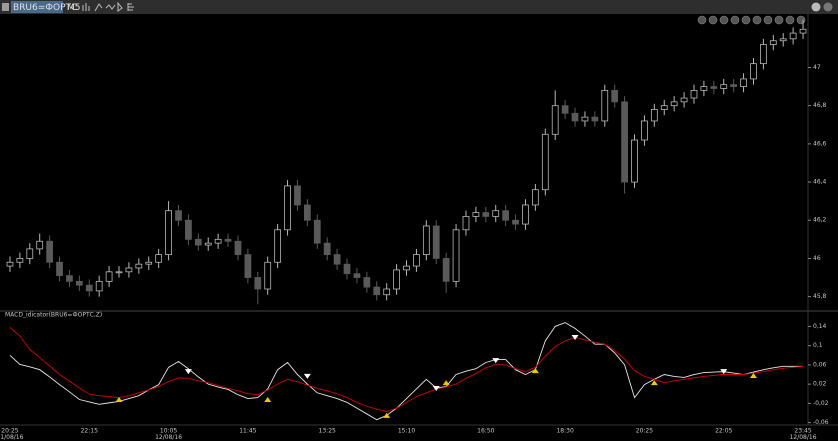 This screenshot has height=441, width=838. I want to click on y-tick-label: 0,02, so click(820, 384).